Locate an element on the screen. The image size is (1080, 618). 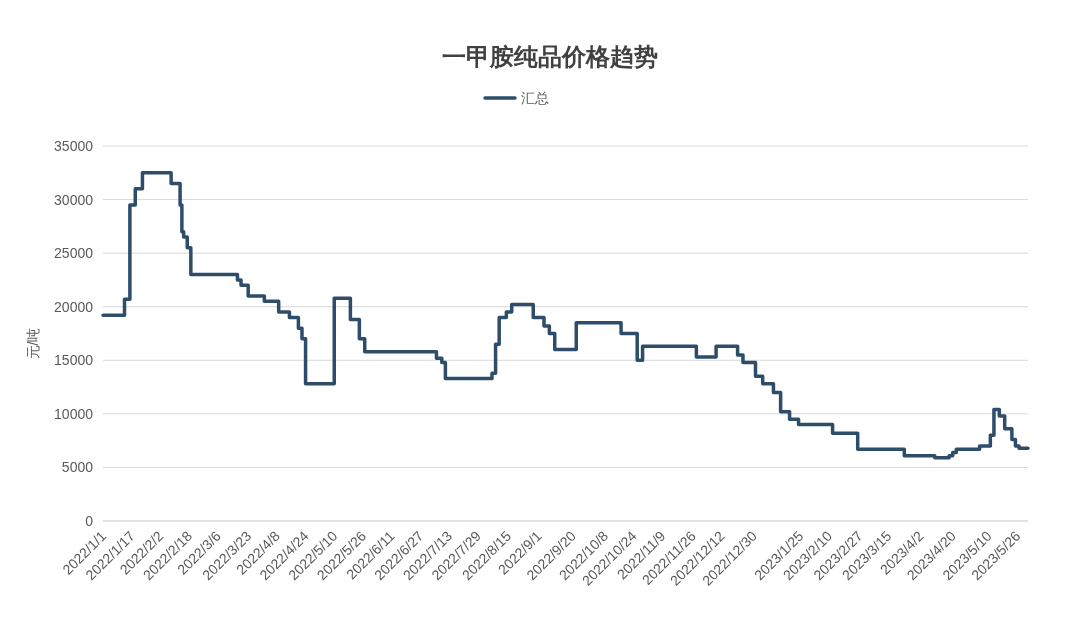
y-tick-label: 20000 is located at coordinates (74, 306).